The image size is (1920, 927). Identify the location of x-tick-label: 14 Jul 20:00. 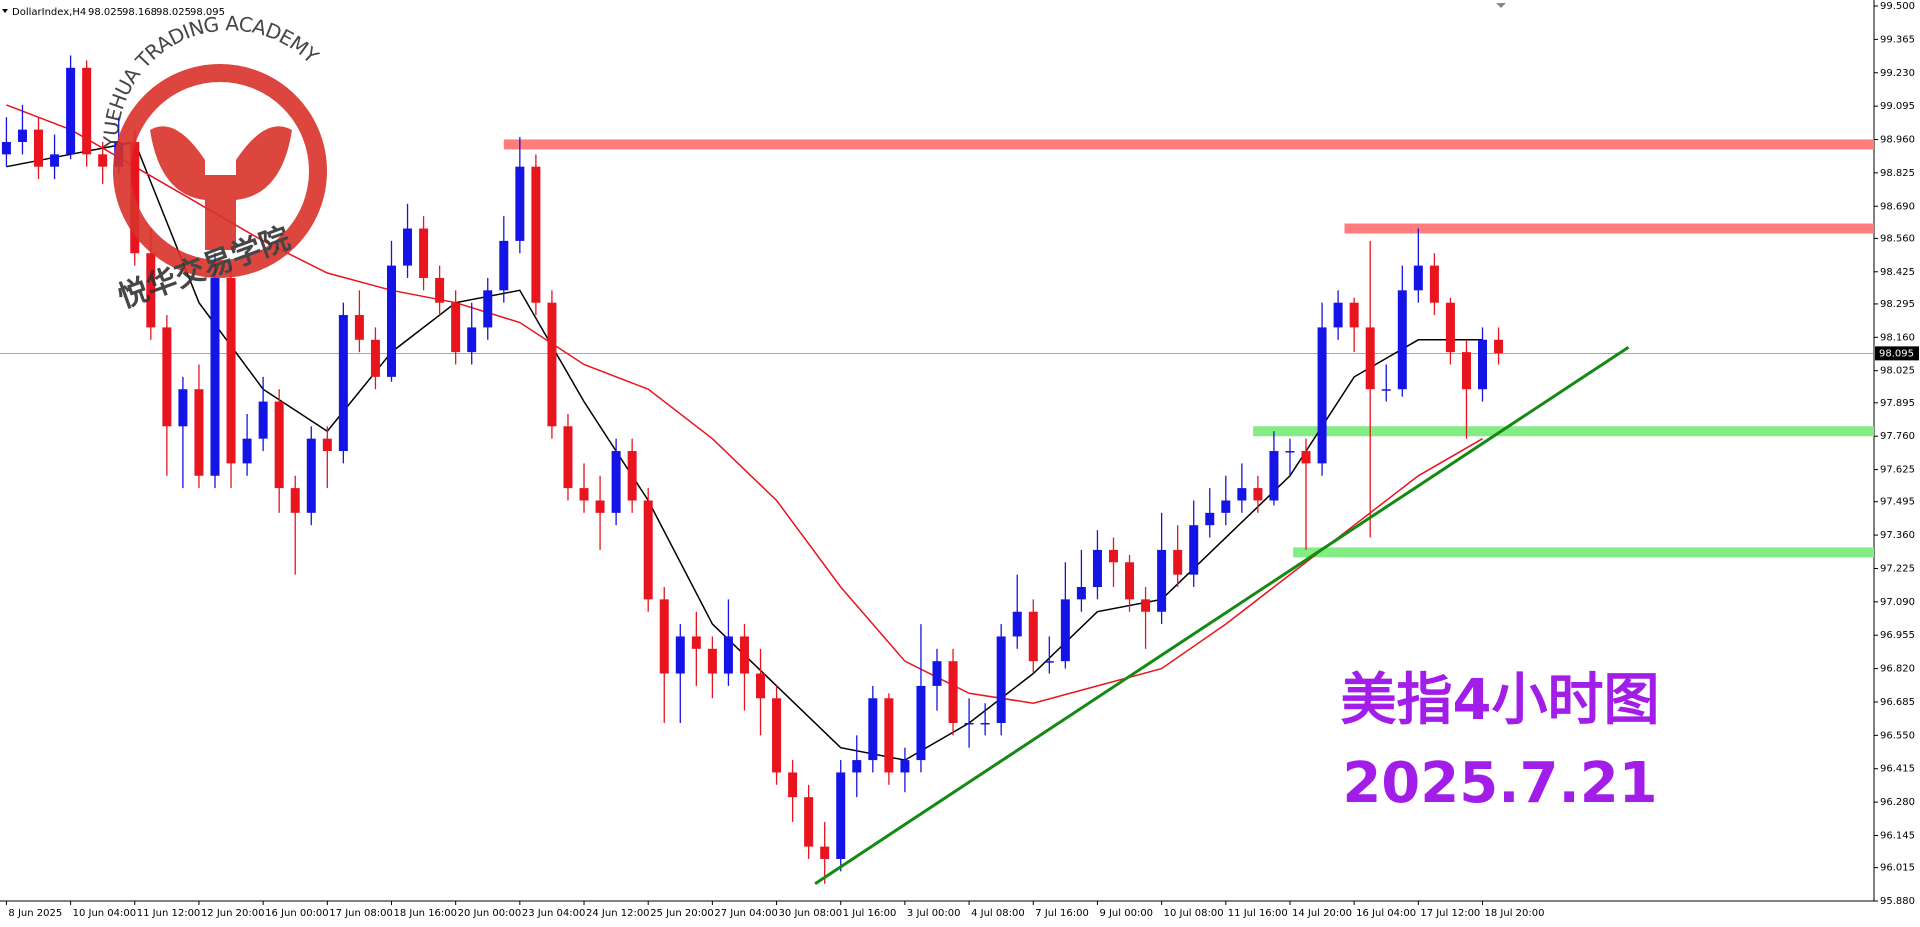
(1322, 913).